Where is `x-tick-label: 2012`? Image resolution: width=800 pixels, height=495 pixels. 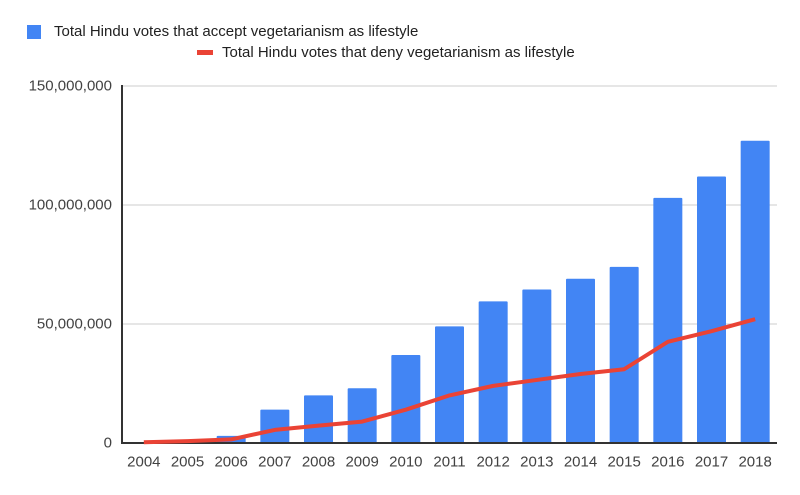 x-tick-label: 2012 is located at coordinates (492, 462).